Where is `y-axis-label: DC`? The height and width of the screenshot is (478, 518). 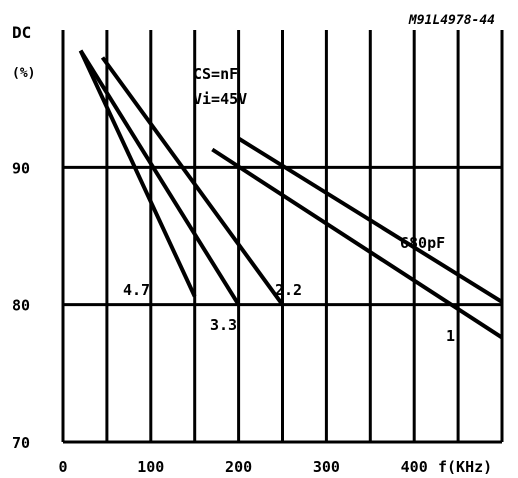 y-axis-label: DC is located at coordinates (21, 32).